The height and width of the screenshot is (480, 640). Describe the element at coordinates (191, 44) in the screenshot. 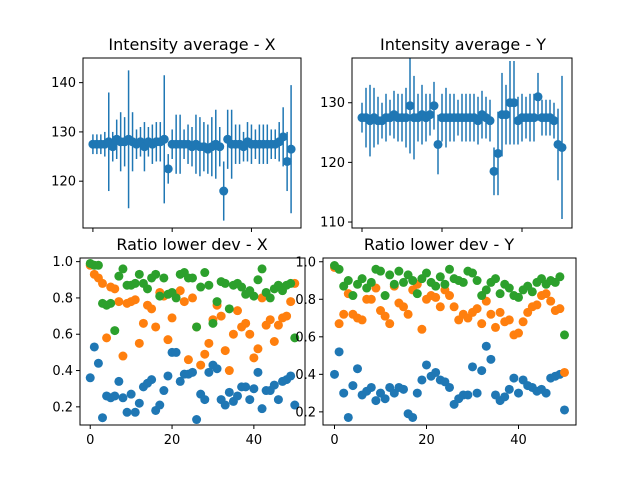

I see `chart-title: Intensity average - X` at that location.